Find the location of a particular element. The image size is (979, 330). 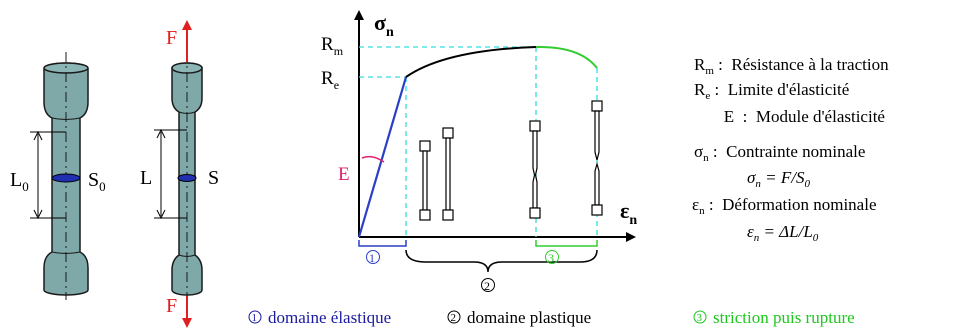

length-l-label: L is located at coordinates (146, 178).